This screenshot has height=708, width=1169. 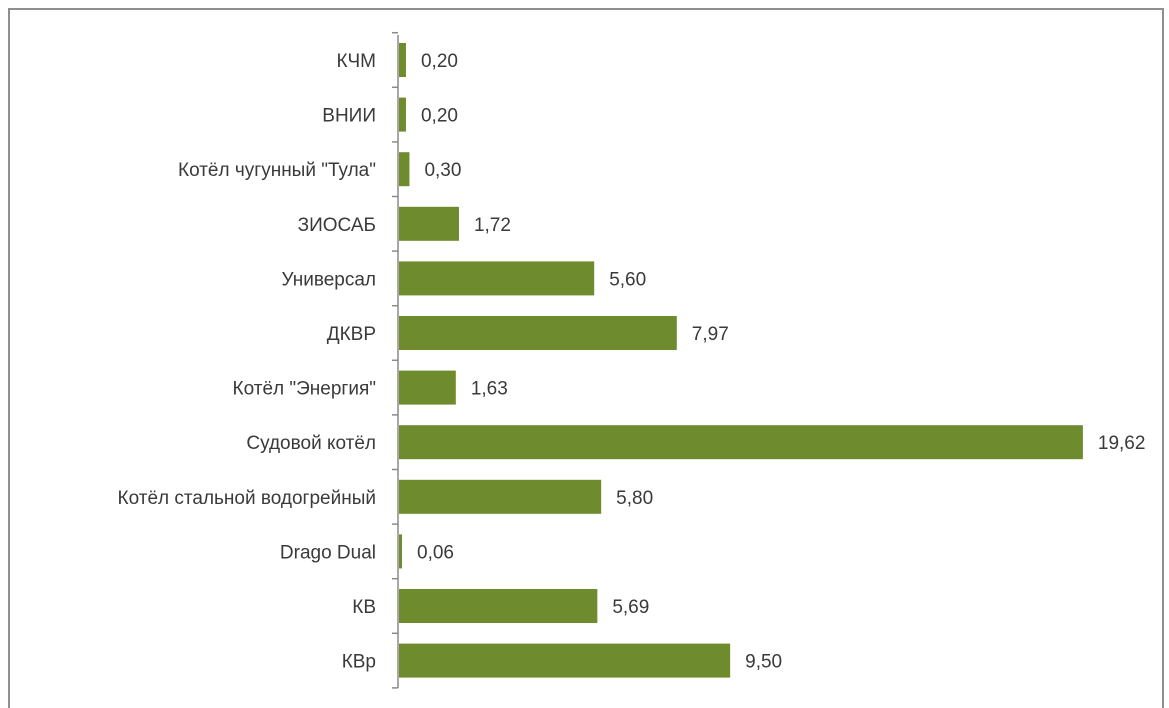 What do you see at coordinates (710, 334) in the screenshot?
I see `data-label: 7,97` at bounding box center [710, 334].